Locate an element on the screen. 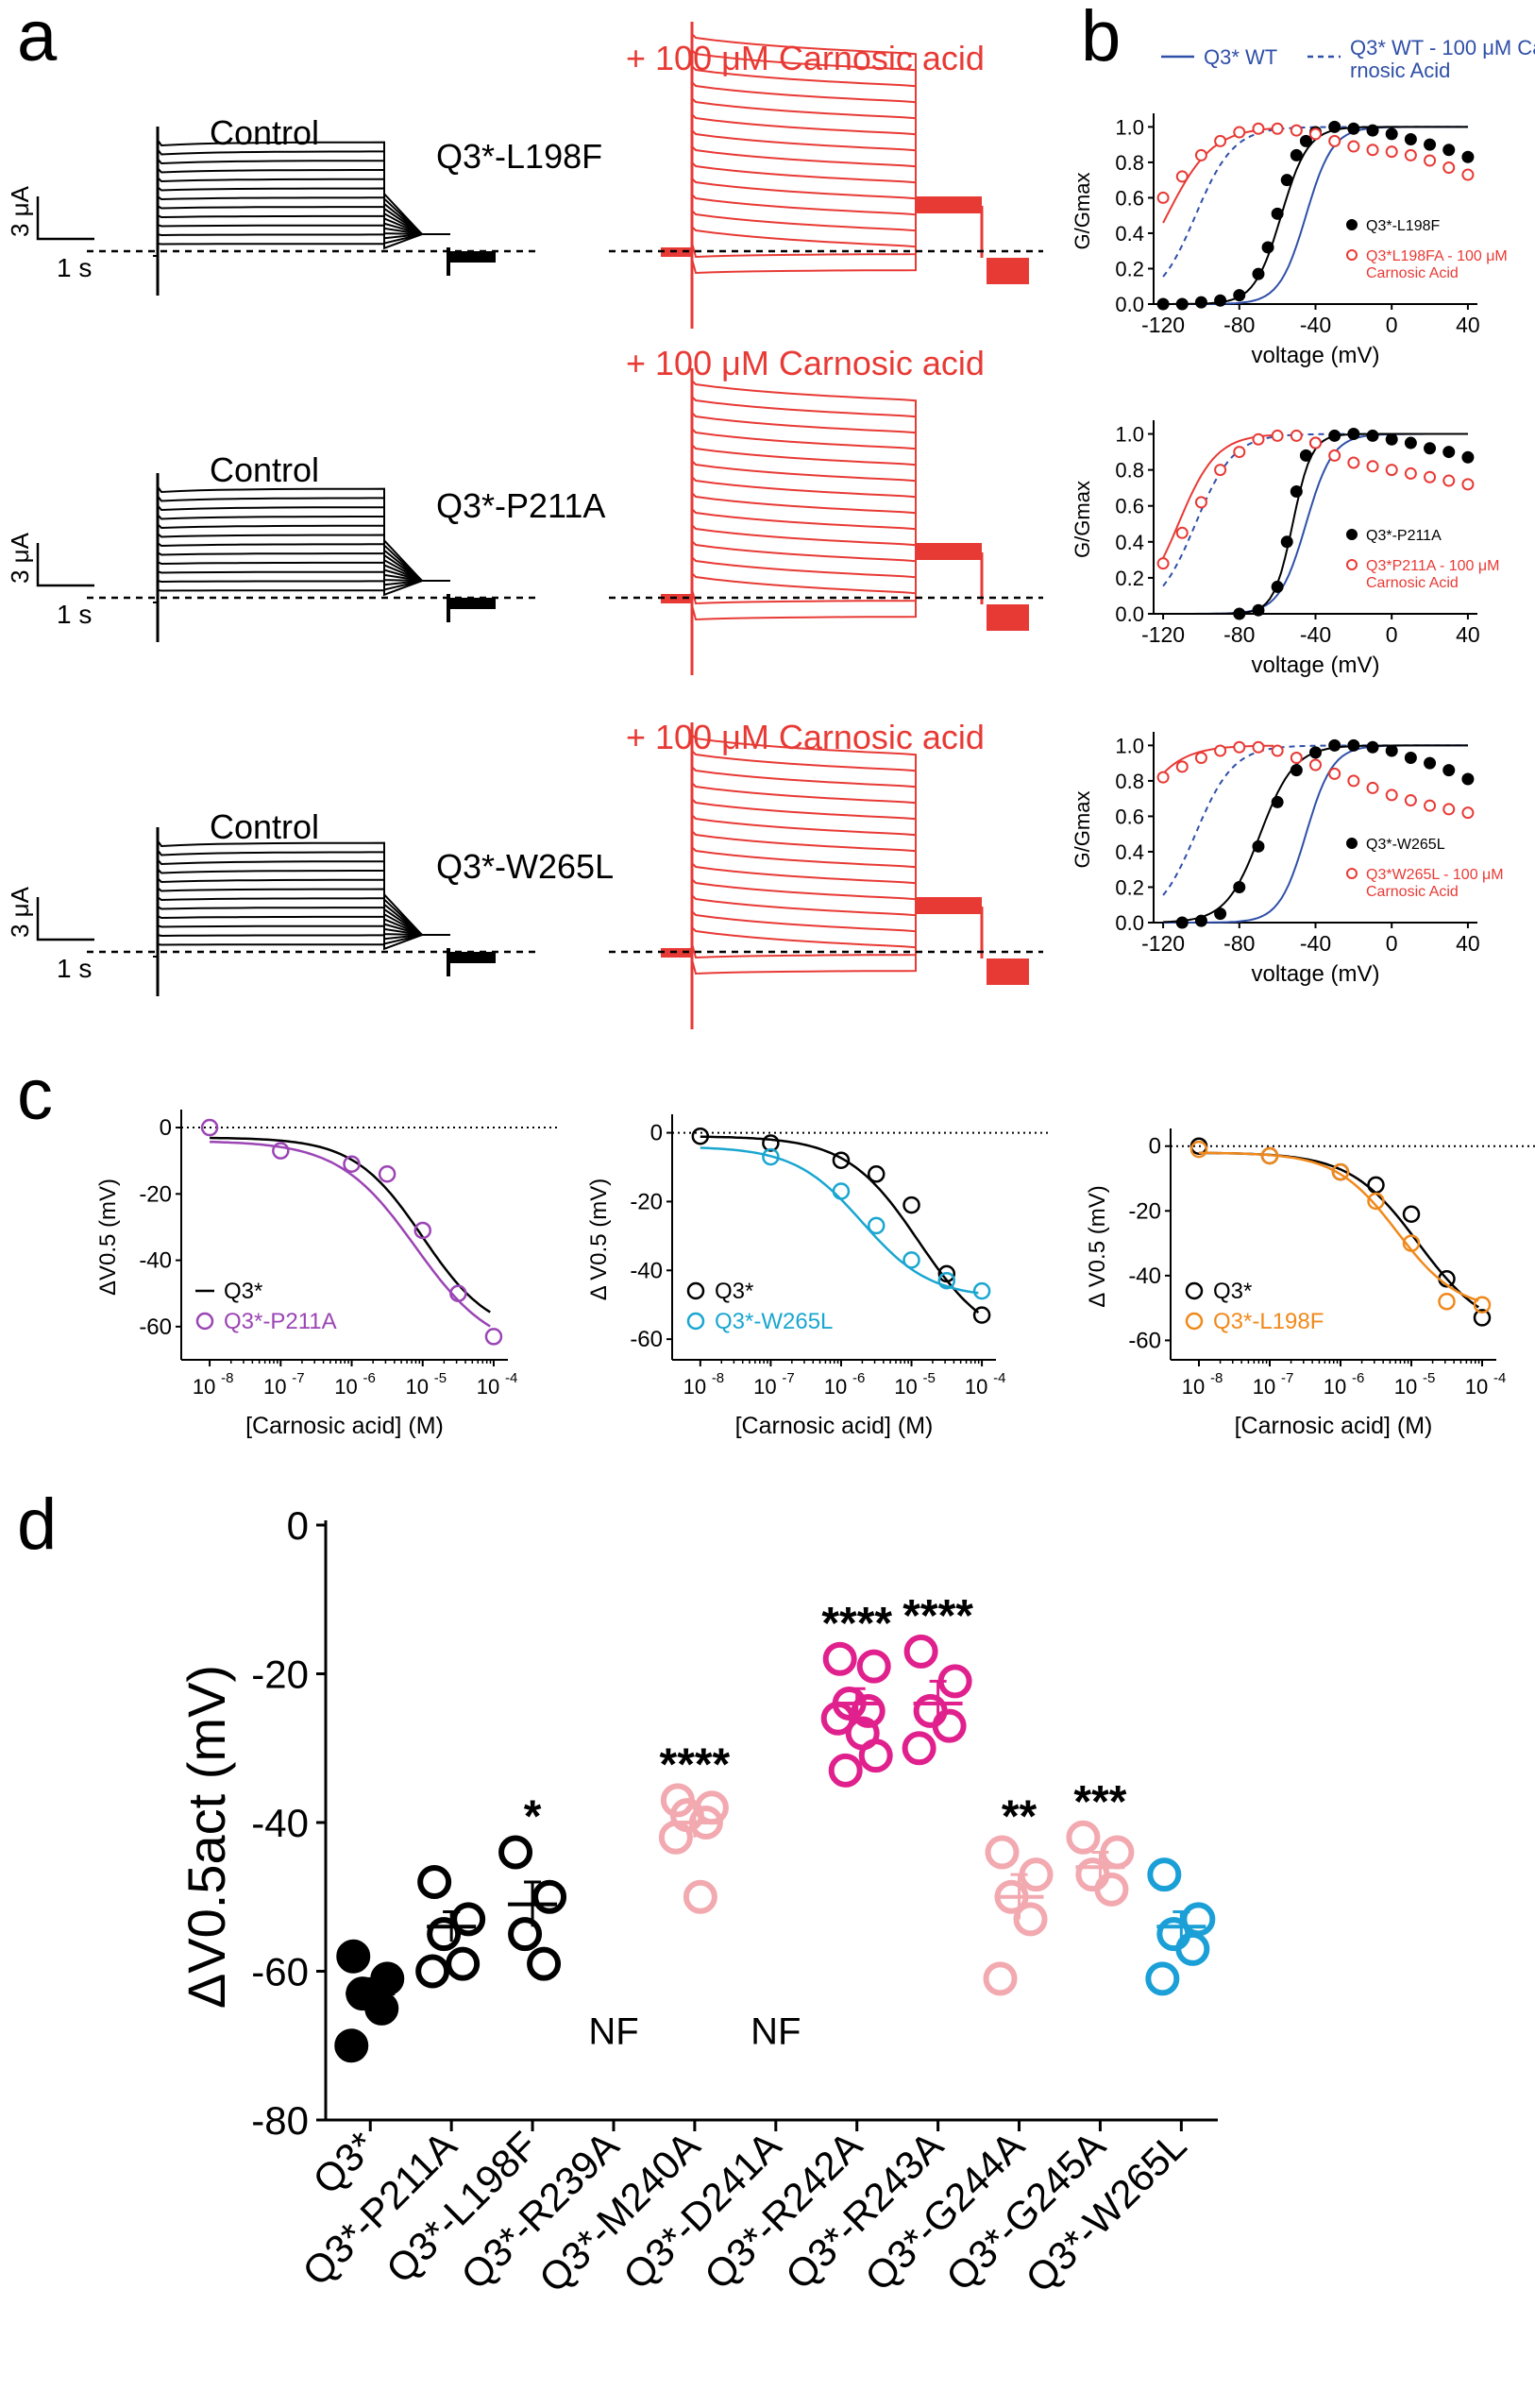 This screenshot has width=1535, height=2408. y-axis-title: G/Gmax is located at coordinates (1082, 211).